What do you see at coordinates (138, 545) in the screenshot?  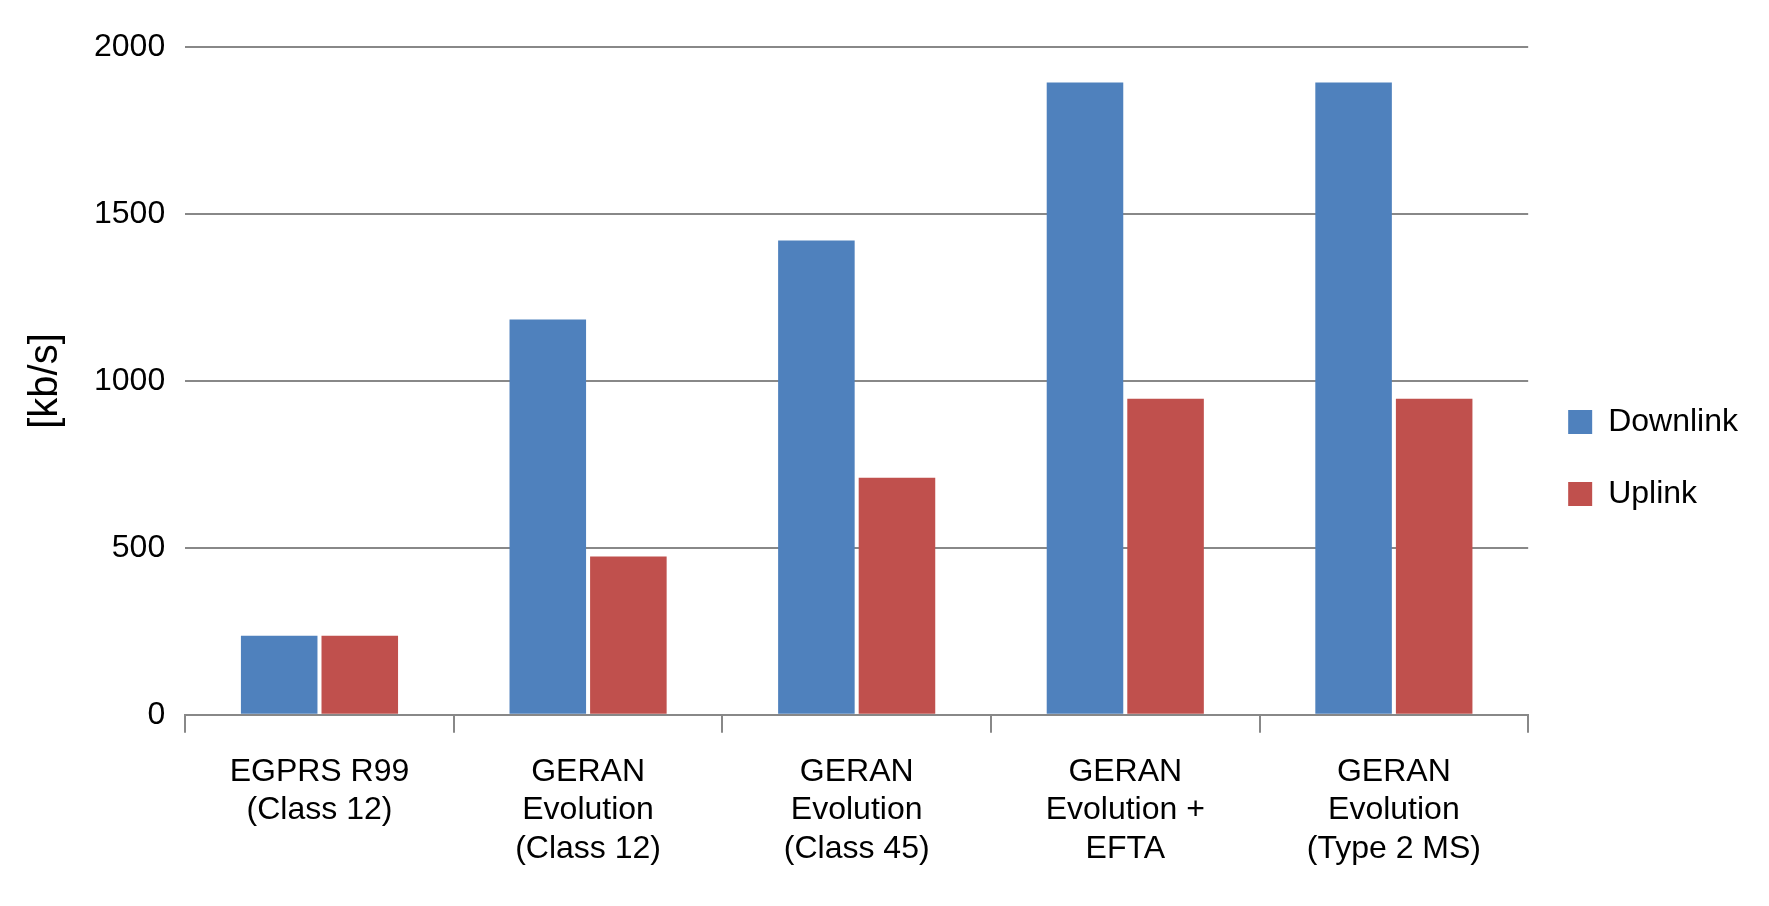 I see `y-tick-label: 500` at bounding box center [138, 545].